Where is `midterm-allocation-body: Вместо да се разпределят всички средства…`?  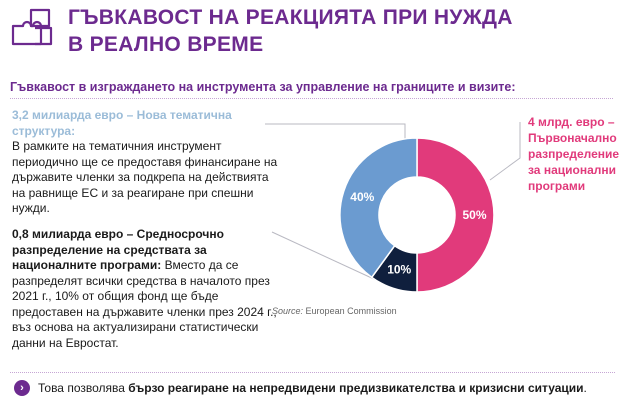 midterm-allocation-body: Вместо да се разпределят всички средства… is located at coordinates (144, 304).